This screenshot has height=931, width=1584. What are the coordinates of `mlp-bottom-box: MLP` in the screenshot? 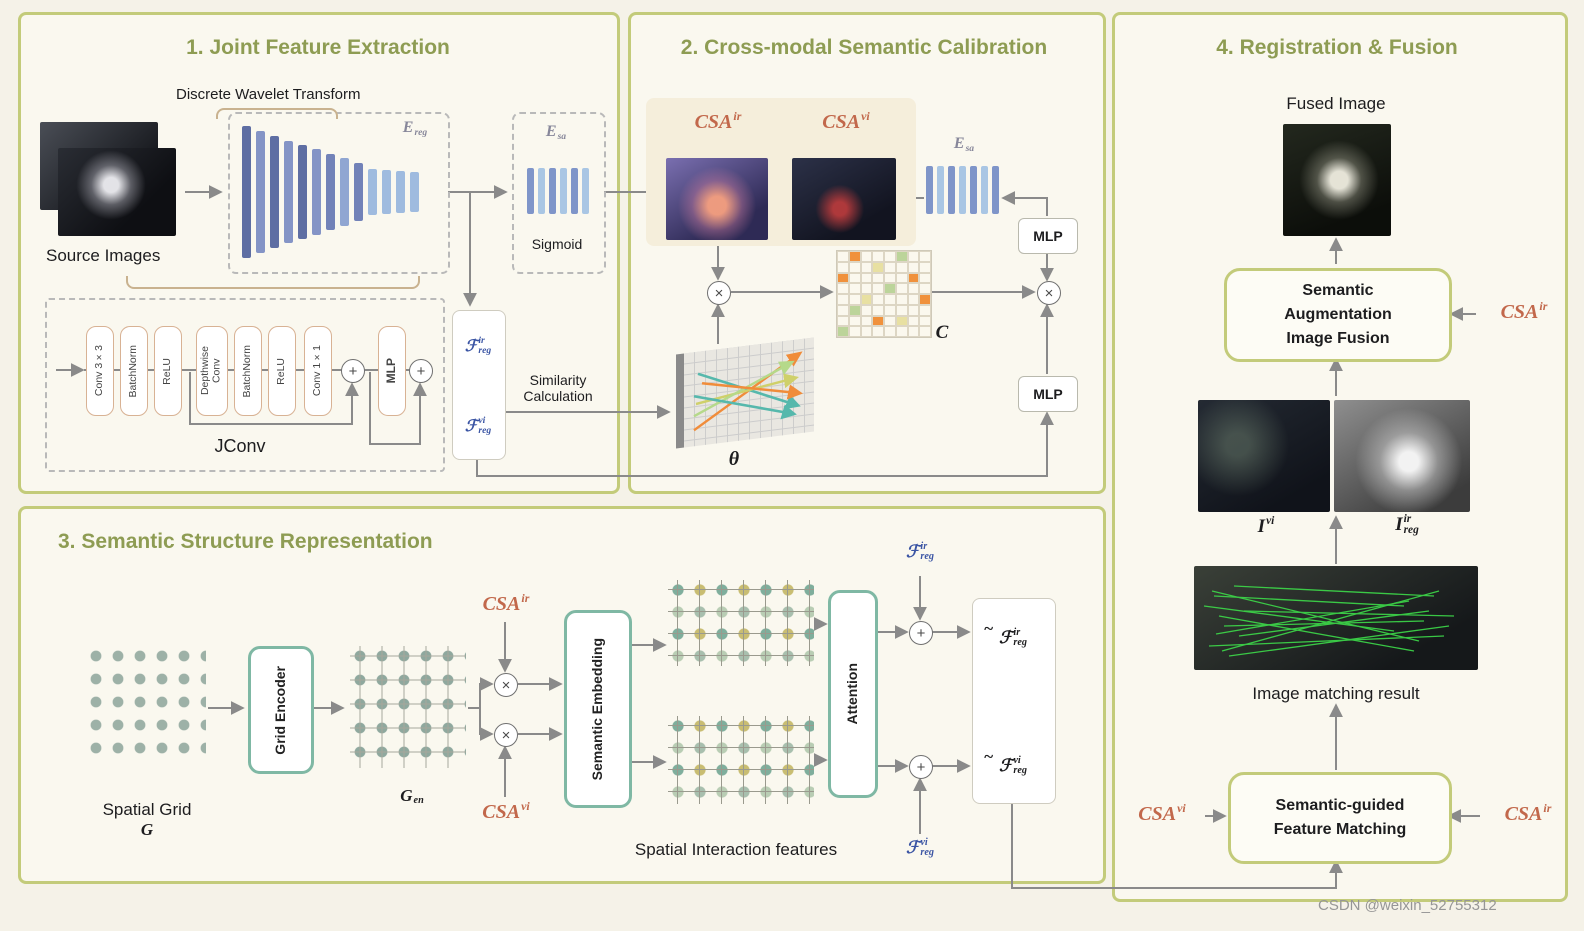 It's located at (1048, 394).